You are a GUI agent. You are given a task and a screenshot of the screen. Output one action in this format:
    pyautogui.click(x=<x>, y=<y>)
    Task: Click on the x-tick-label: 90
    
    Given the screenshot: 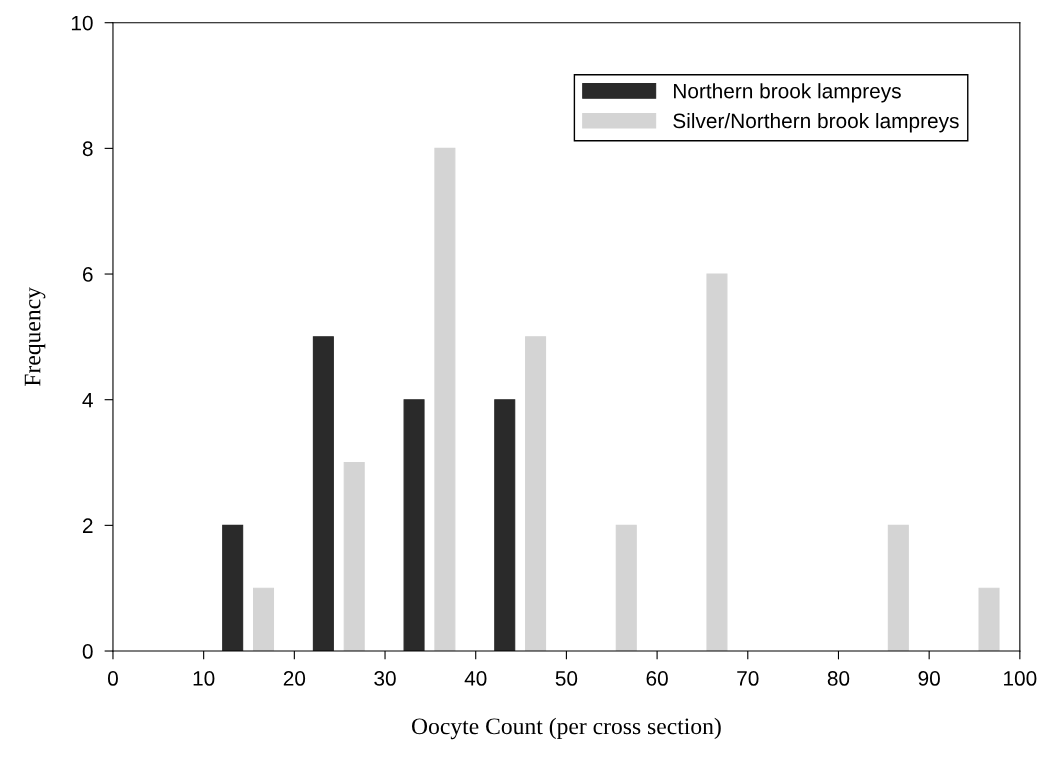 What is the action you would take?
    pyautogui.click(x=929, y=678)
    